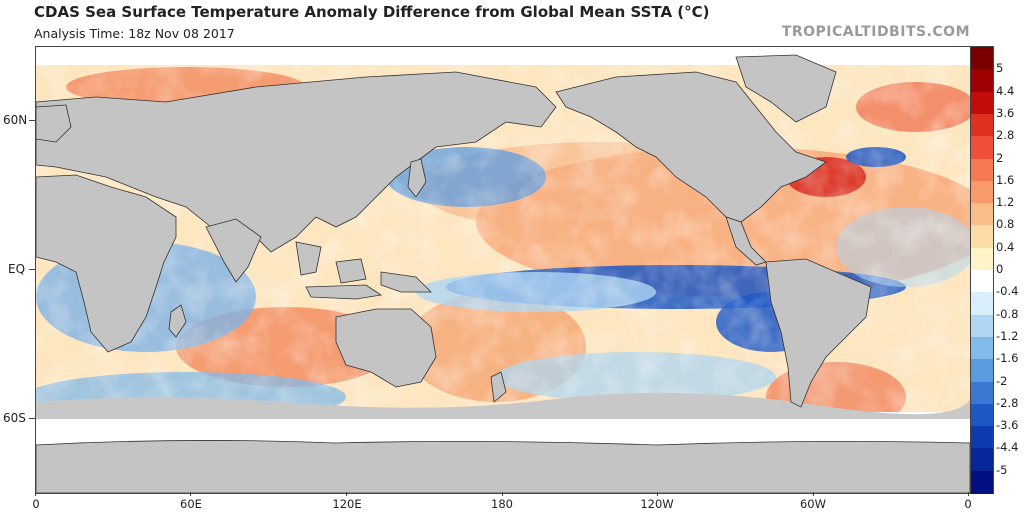 The image size is (1024, 512). I want to click on analysis-time: Analysis Time: 18z Nov 08 2017, so click(134, 33).